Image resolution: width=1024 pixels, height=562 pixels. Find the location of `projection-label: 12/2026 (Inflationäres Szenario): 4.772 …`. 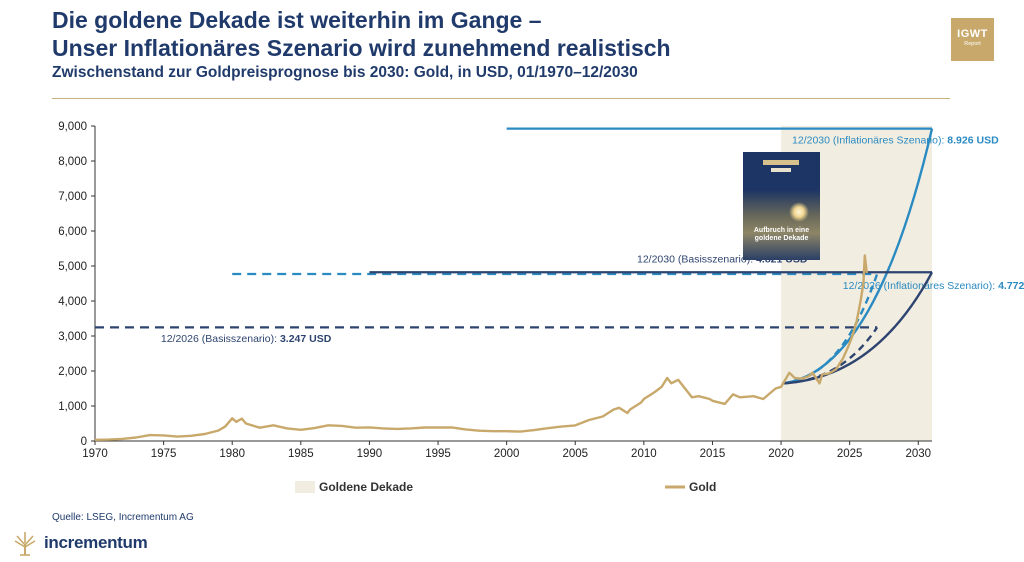

projection-label: 12/2026 (Inflationäres Szenario): 4.772 … is located at coordinates (933, 286).